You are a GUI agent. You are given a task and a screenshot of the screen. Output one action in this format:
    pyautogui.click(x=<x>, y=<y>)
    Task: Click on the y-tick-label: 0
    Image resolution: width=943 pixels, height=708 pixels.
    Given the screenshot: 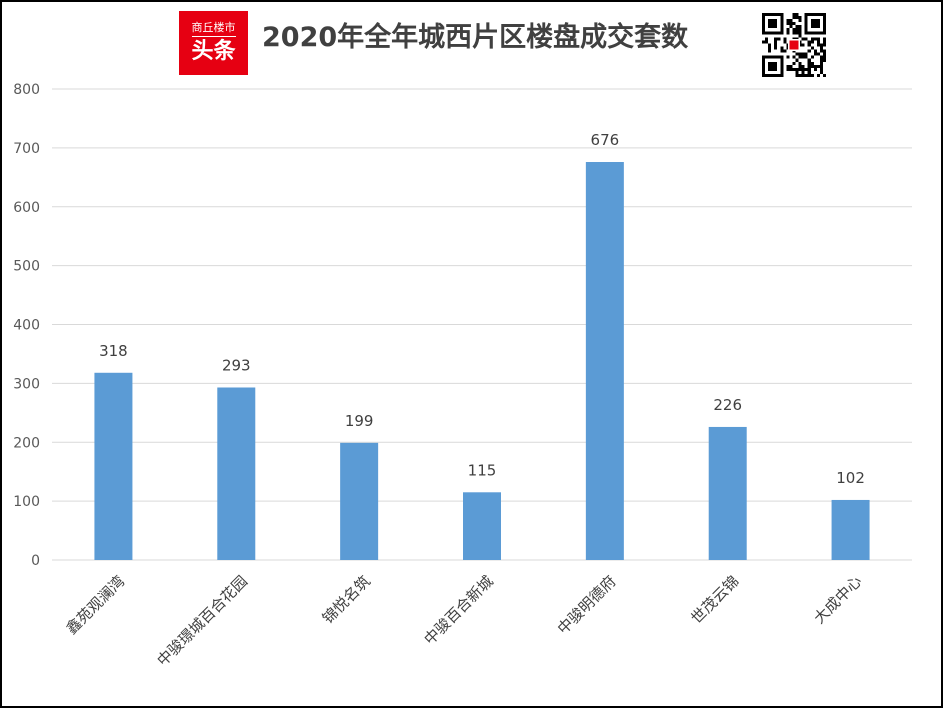 What is the action you would take?
    pyautogui.click(x=35, y=561)
    